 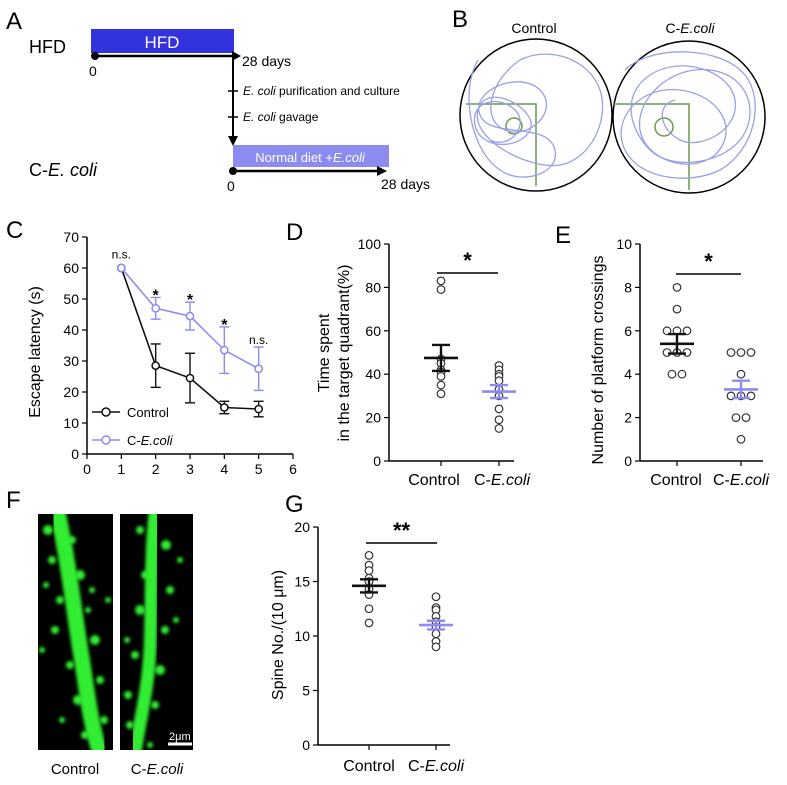 I want to click on e-y-tick-label: 6, so click(x=628, y=331).